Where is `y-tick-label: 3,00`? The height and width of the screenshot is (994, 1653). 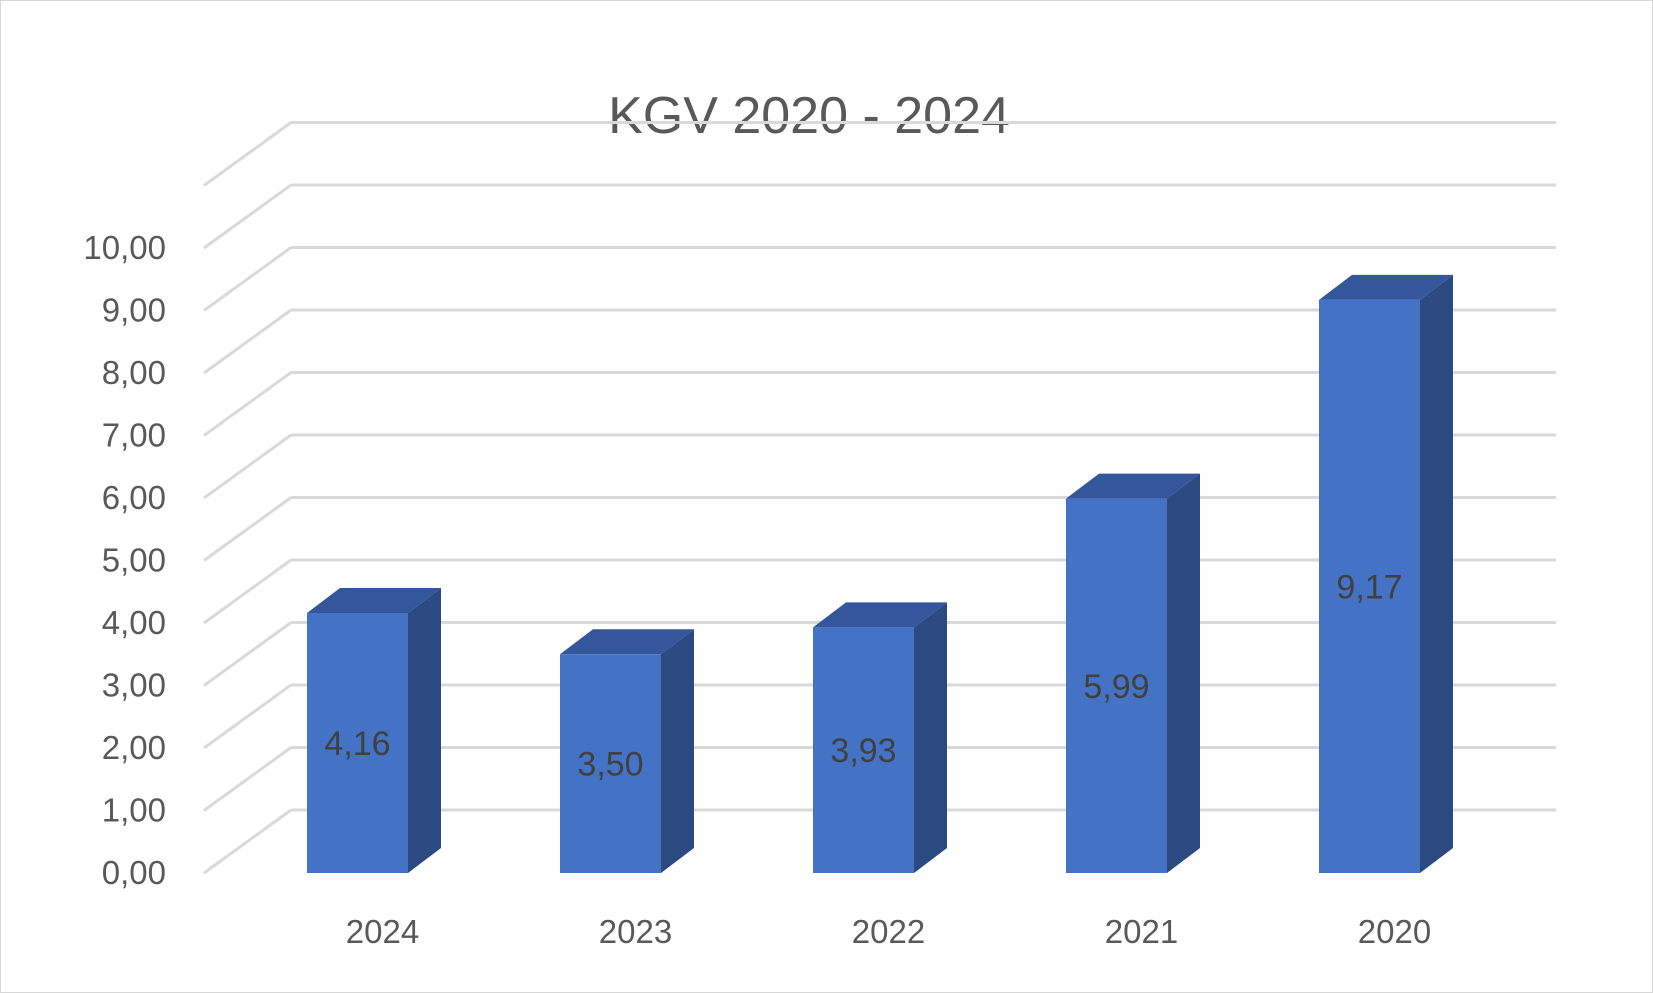
y-tick-label: 3,00 is located at coordinates (134, 685).